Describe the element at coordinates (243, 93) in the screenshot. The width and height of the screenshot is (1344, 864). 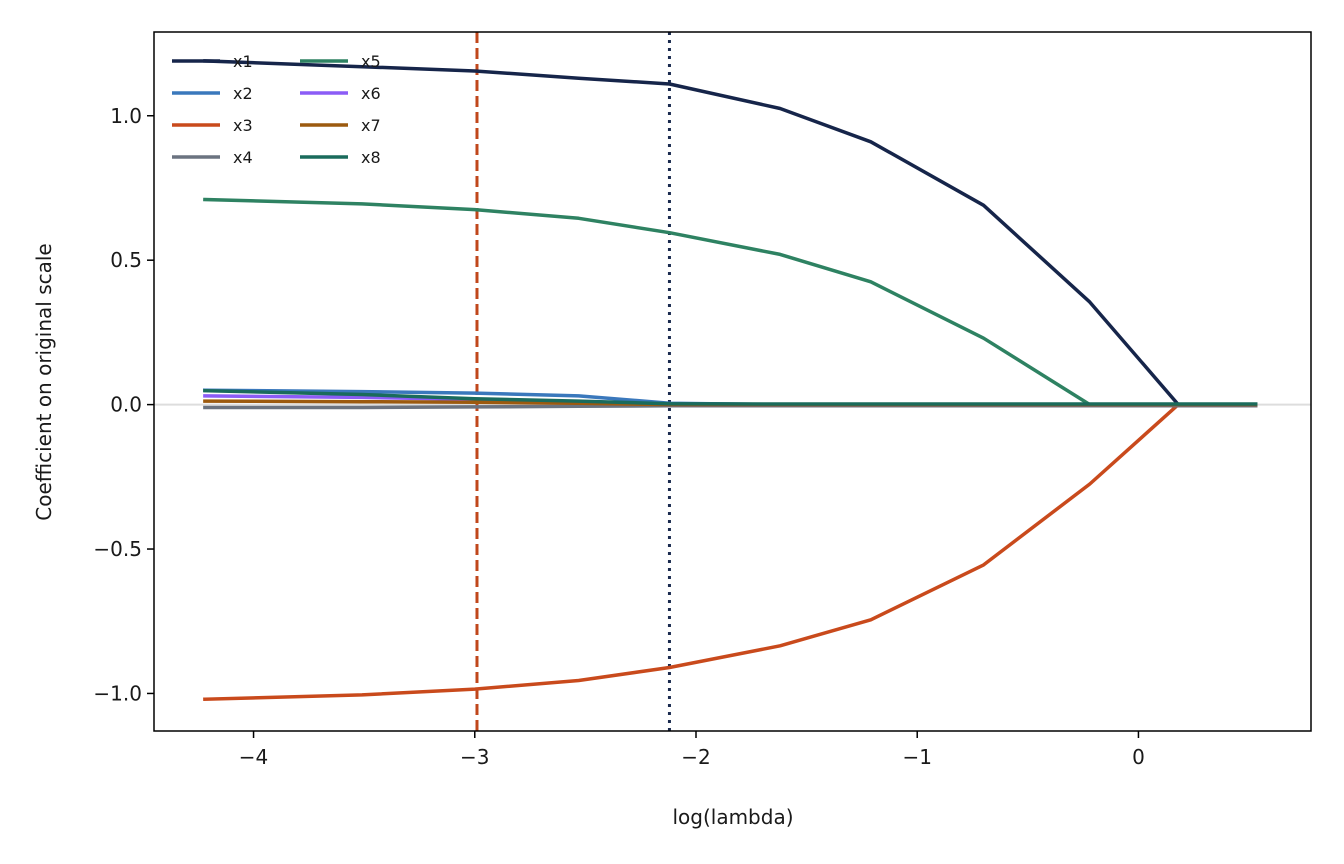
I see `legend-label-x2: x2` at that location.